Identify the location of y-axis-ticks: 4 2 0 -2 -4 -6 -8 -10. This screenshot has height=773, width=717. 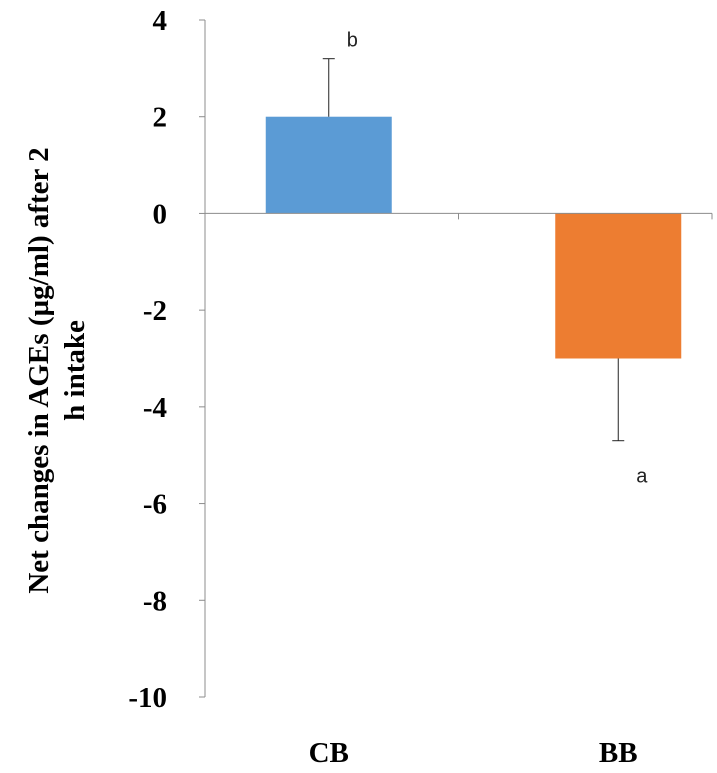
(166, 359).